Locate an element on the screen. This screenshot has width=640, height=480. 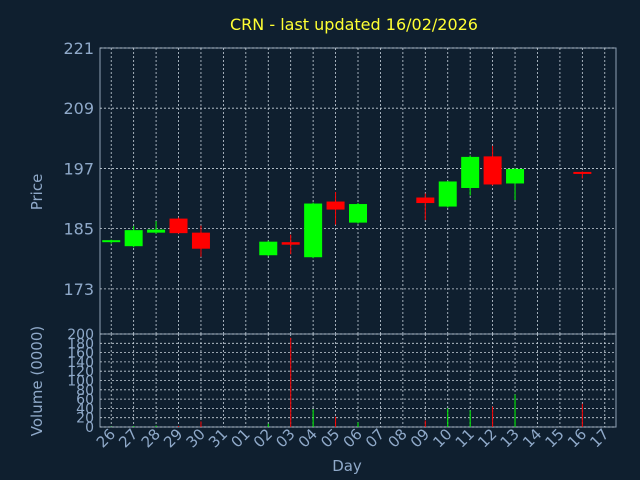
price-tick-label: 185 is located at coordinates (78, 229).